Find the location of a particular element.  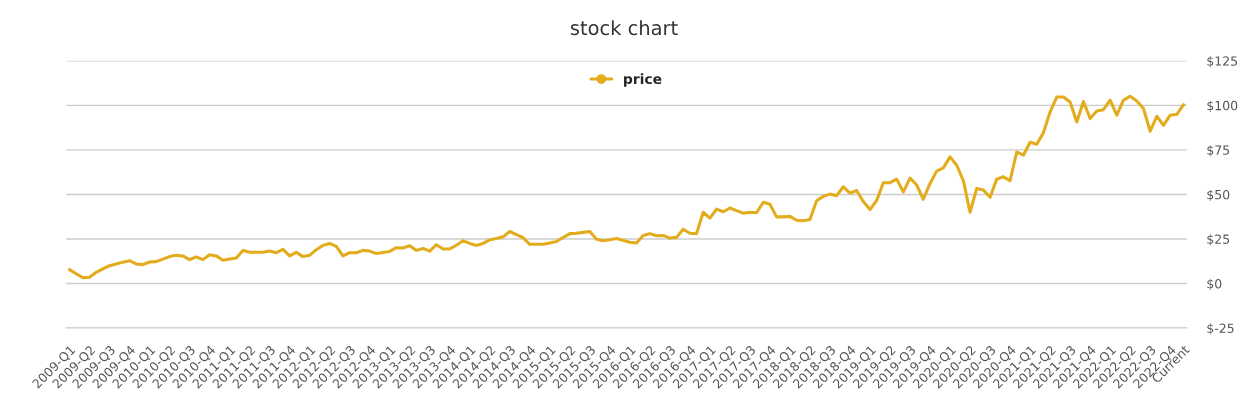

y-tick-label: $125 is located at coordinates (1222, 62).